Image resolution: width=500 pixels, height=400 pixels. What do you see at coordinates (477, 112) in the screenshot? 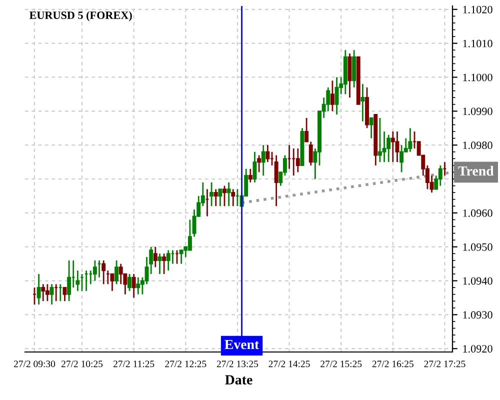
I see `y-tick-label: 1.0990` at bounding box center [477, 112].